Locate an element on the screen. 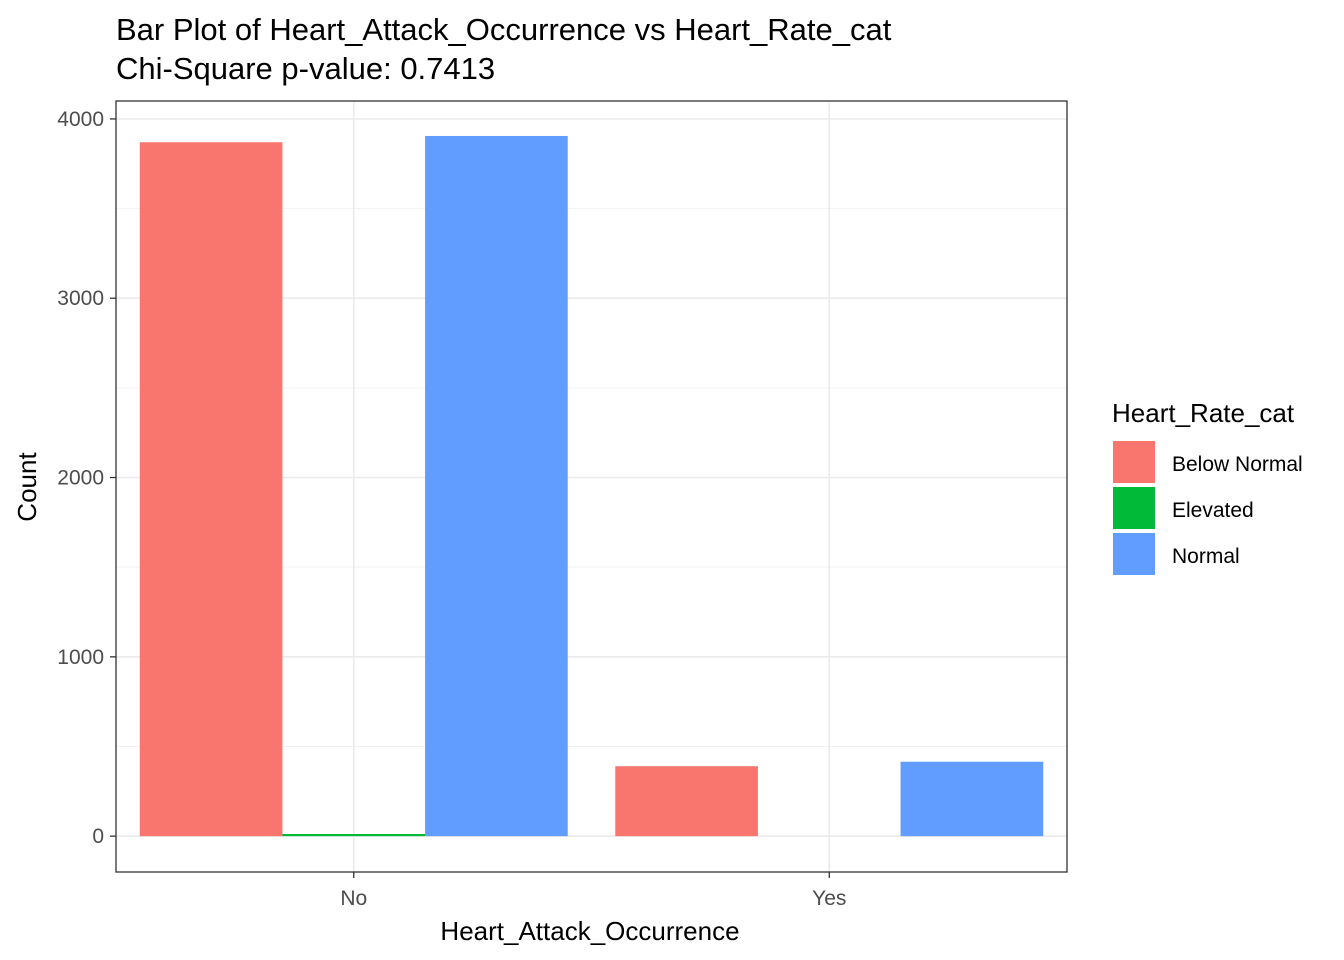 This screenshot has width=1344, height=960. legend-item-normal: Normal is located at coordinates (1176, 554).